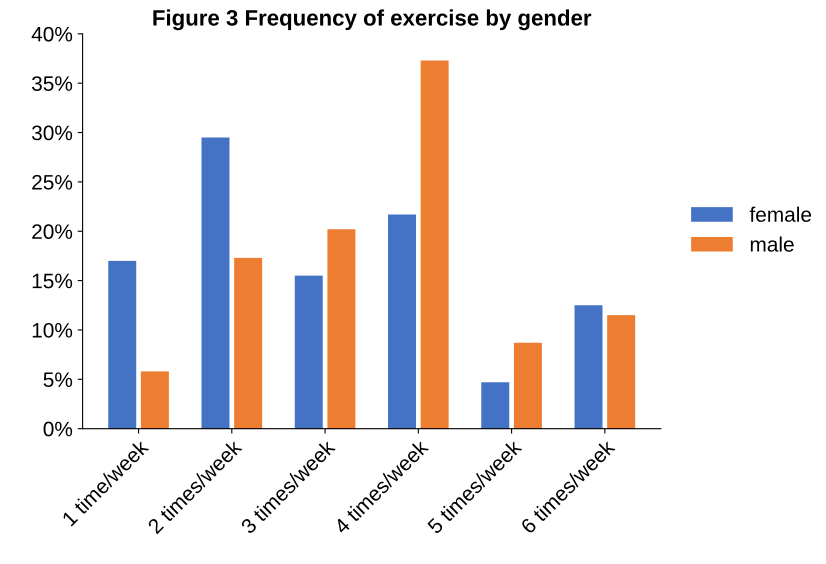 This screenshot has width=826, height=564. What do you see at coordinates (52, 231) in the screenshot?
I see `y-tick-label: 20%` at bounding box center [52, 231].